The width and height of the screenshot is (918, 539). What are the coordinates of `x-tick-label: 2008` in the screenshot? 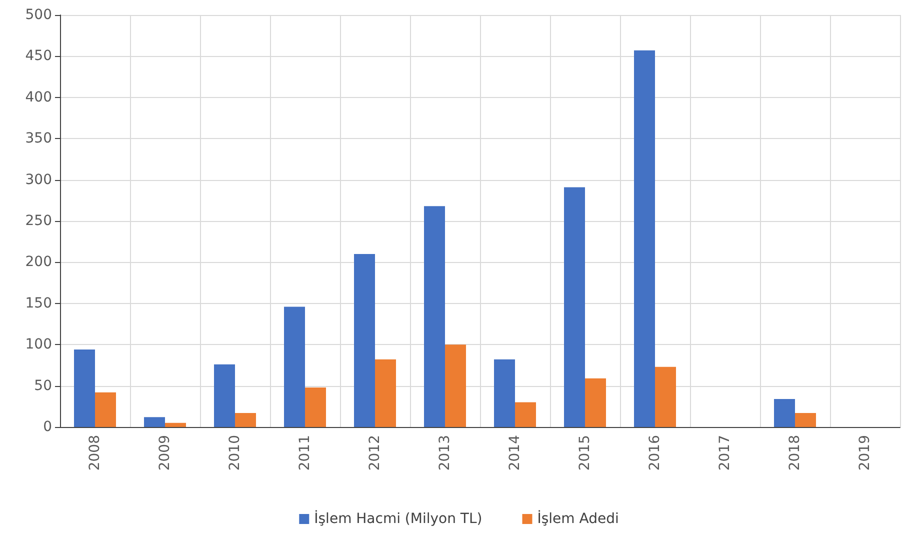 It's located at (95, 453).